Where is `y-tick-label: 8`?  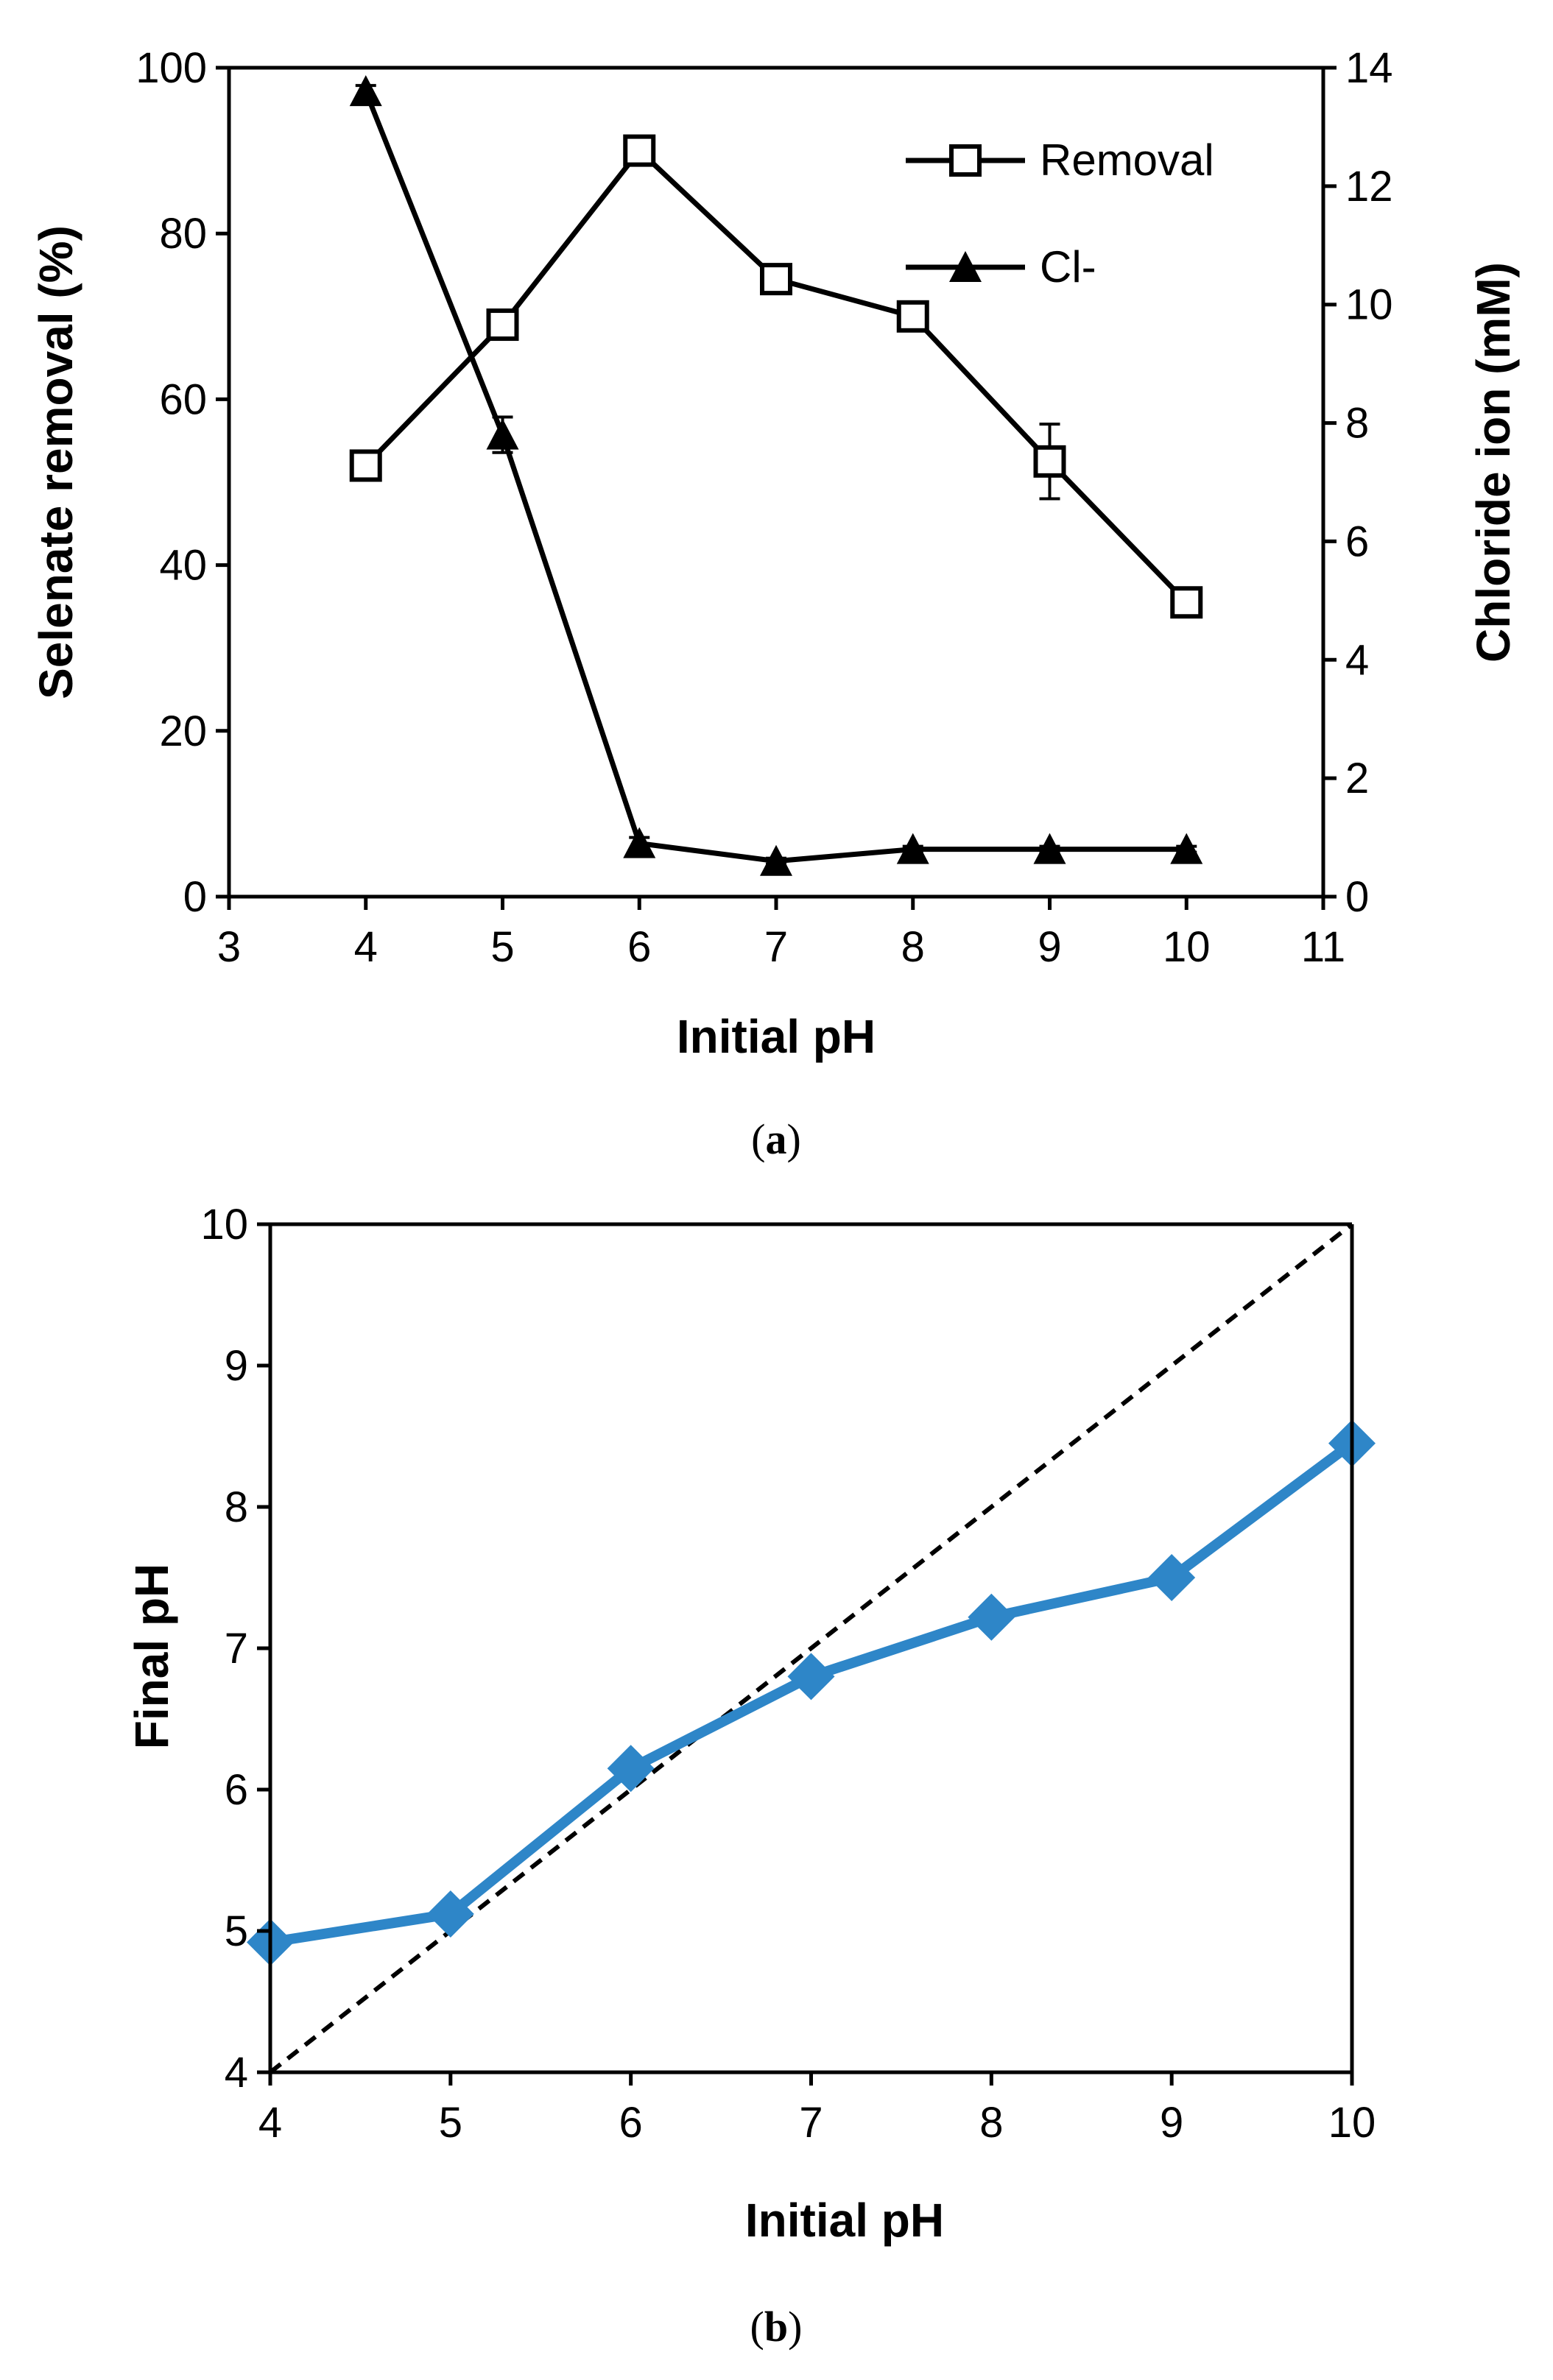
y-tick-label: 8 is located at coordinates (236, 1507).